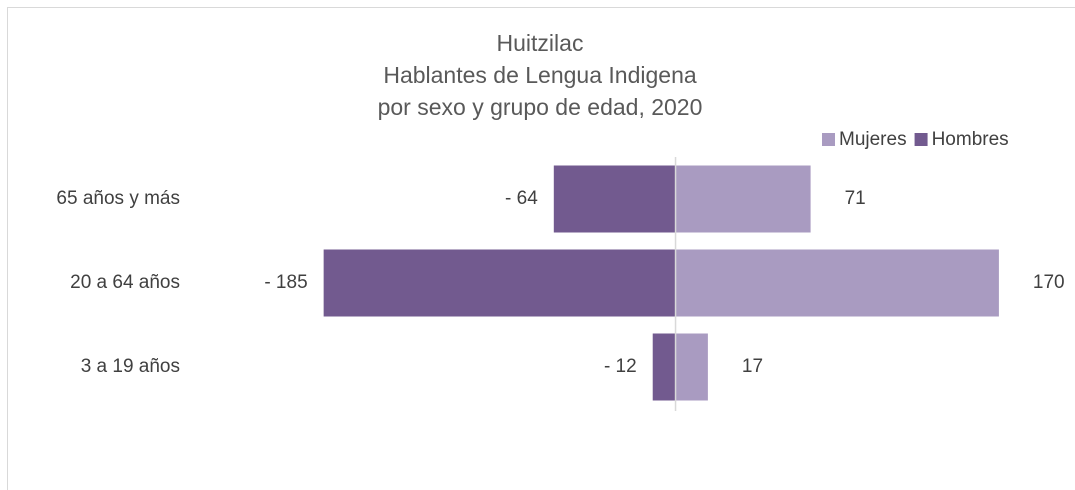  Describe the element at coordinates (620, 366) in the screenshot. I see `data-label: - 12` at that location.